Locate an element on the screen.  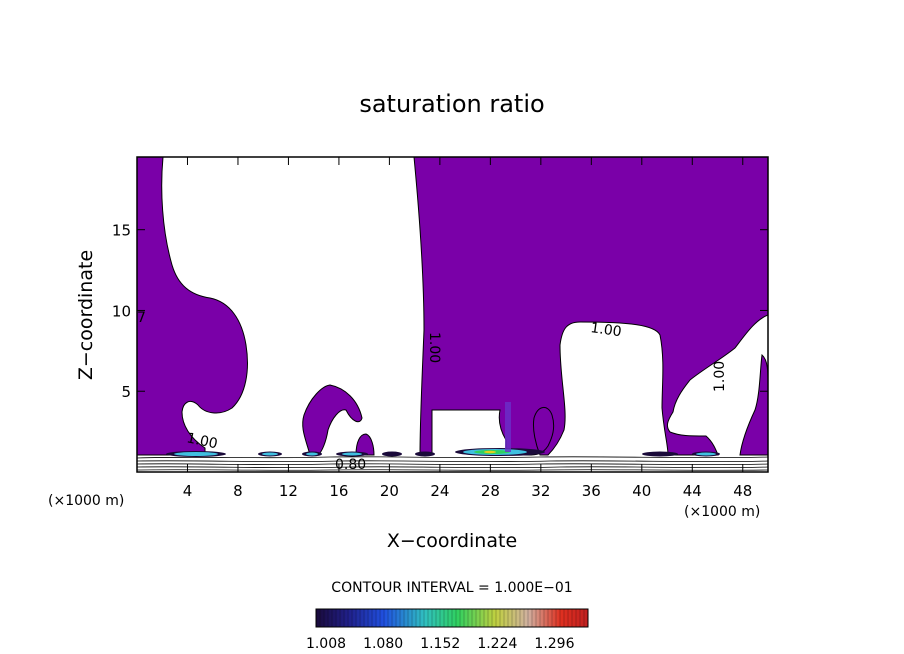
x-tick-label: 20 is located at coordinates (389, 491).